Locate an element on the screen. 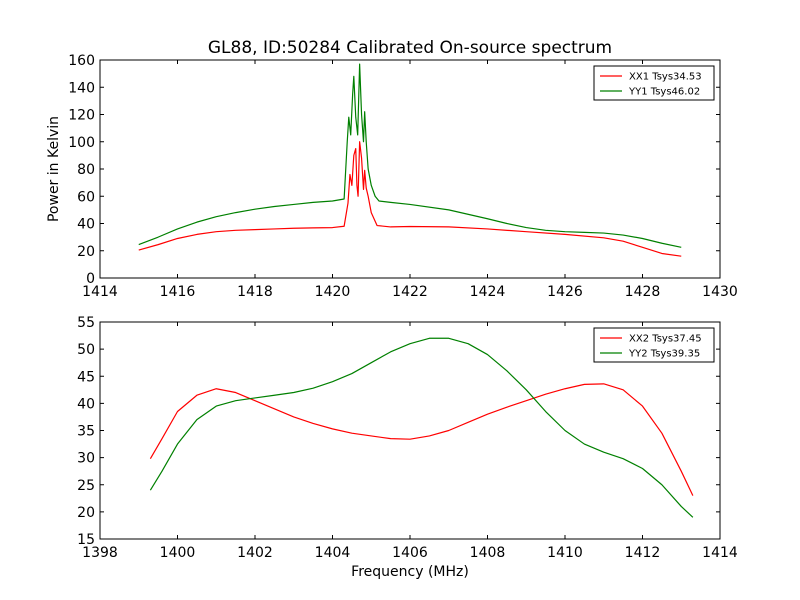 This screenshot has height=600, width=800. x-tick-label: 1420 is located at coordinates (333, 292).